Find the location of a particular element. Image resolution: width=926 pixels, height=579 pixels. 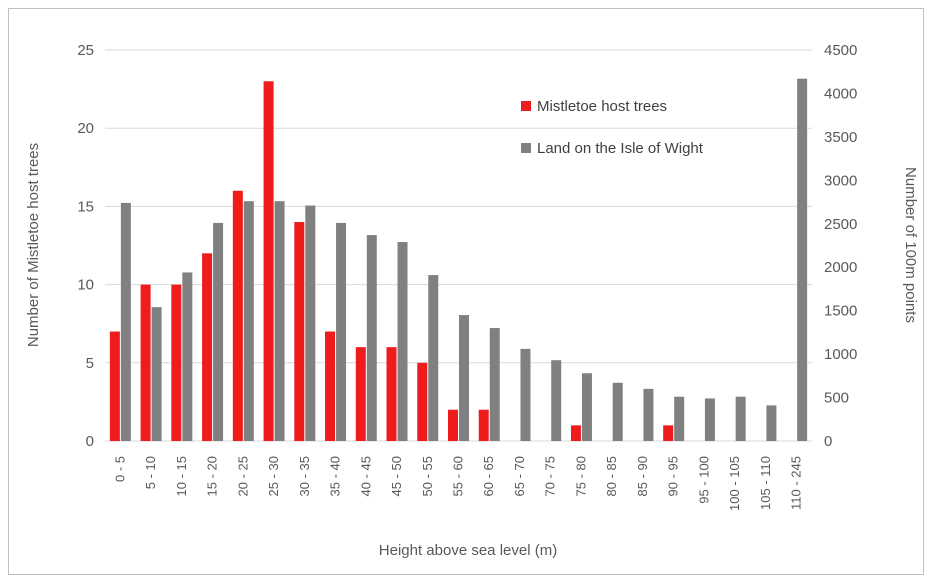

category-label: 80 - 85 is located at coordinates (611, 476).